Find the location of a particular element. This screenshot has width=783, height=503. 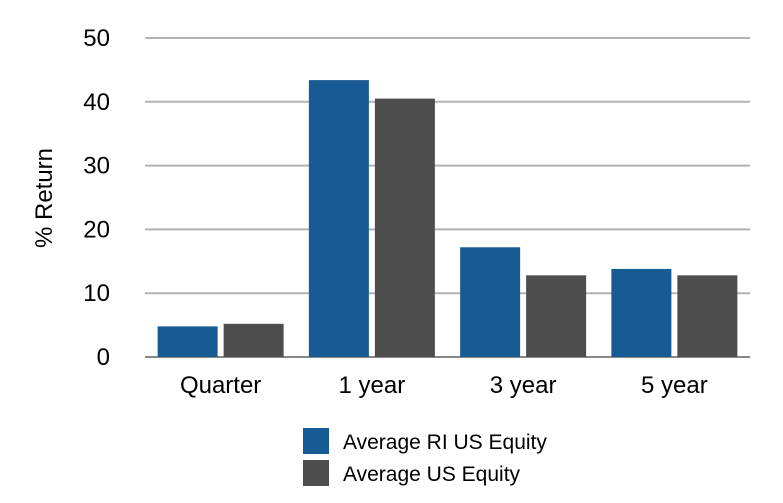

legend: Average RI US Equity Average US Equity is located at coordinates (425, 457).